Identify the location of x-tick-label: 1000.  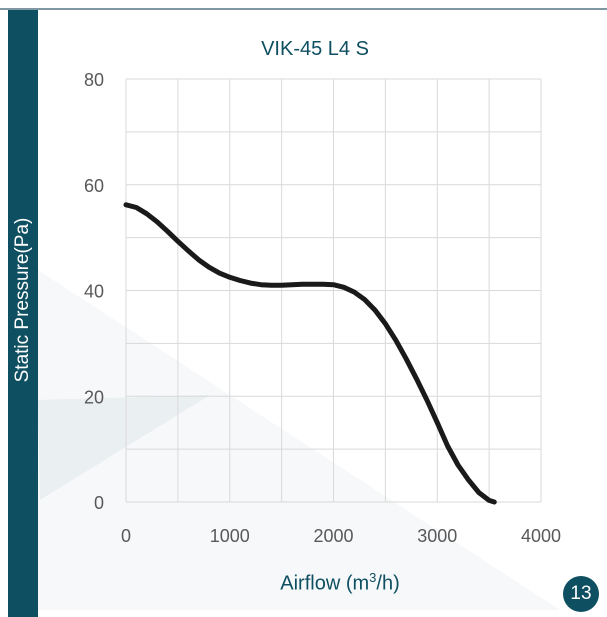
(230, 536).